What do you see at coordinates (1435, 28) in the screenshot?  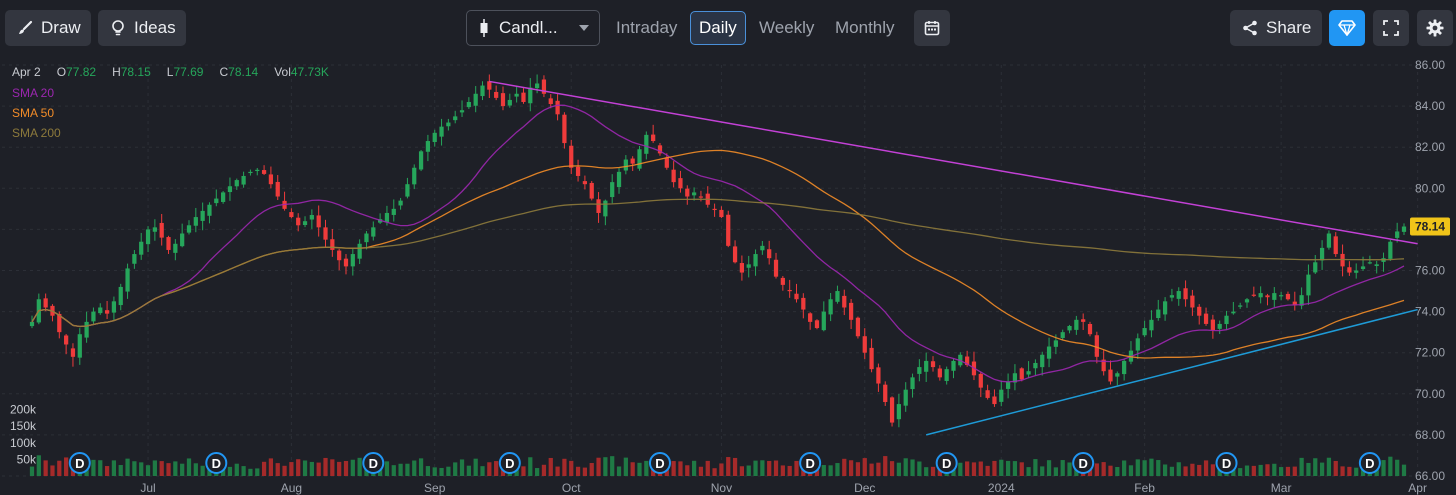 I see `settings-button` at bounding box center [1435, 28].